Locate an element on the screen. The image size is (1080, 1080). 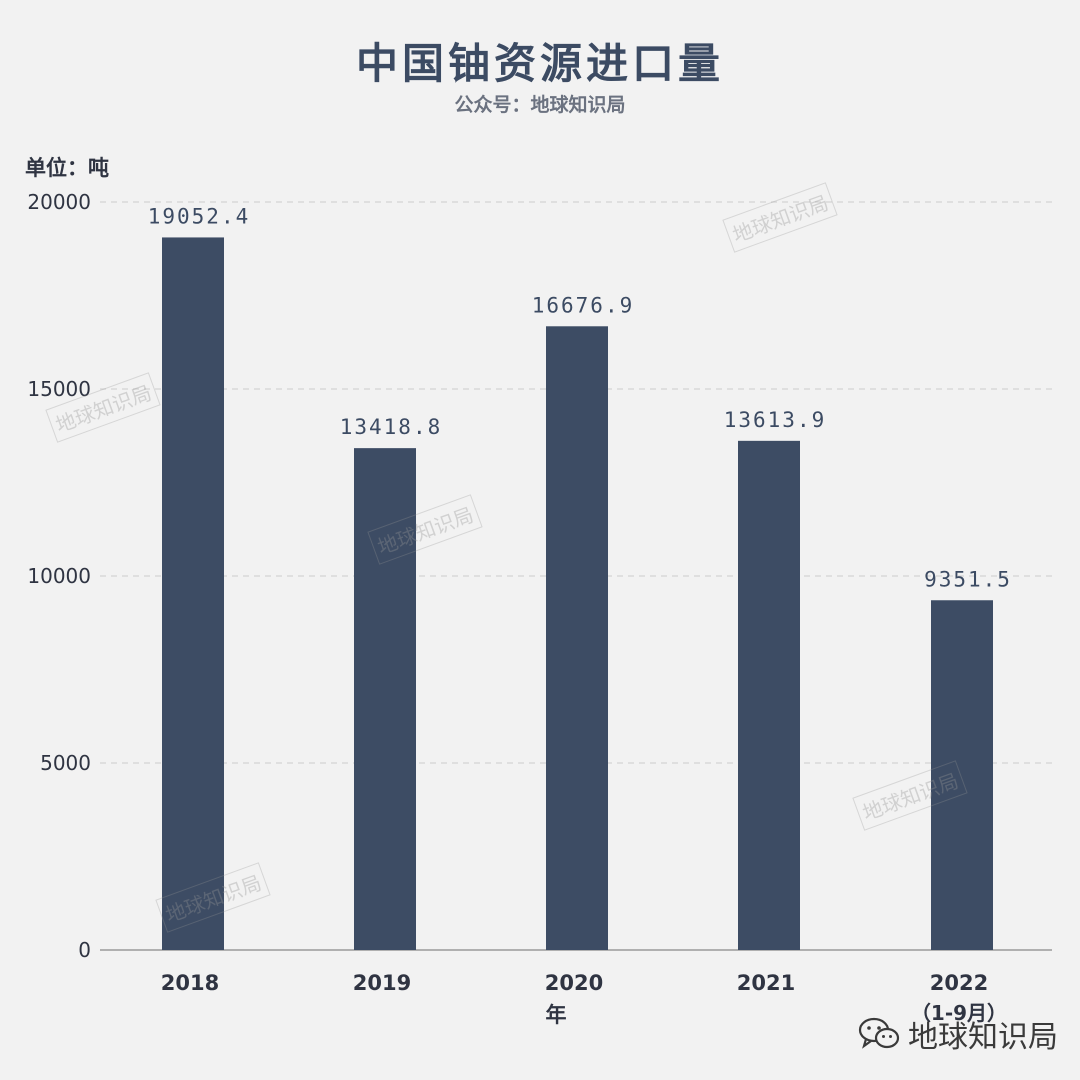
x-tick-label: 2019 is located at coordinates (382, 983).